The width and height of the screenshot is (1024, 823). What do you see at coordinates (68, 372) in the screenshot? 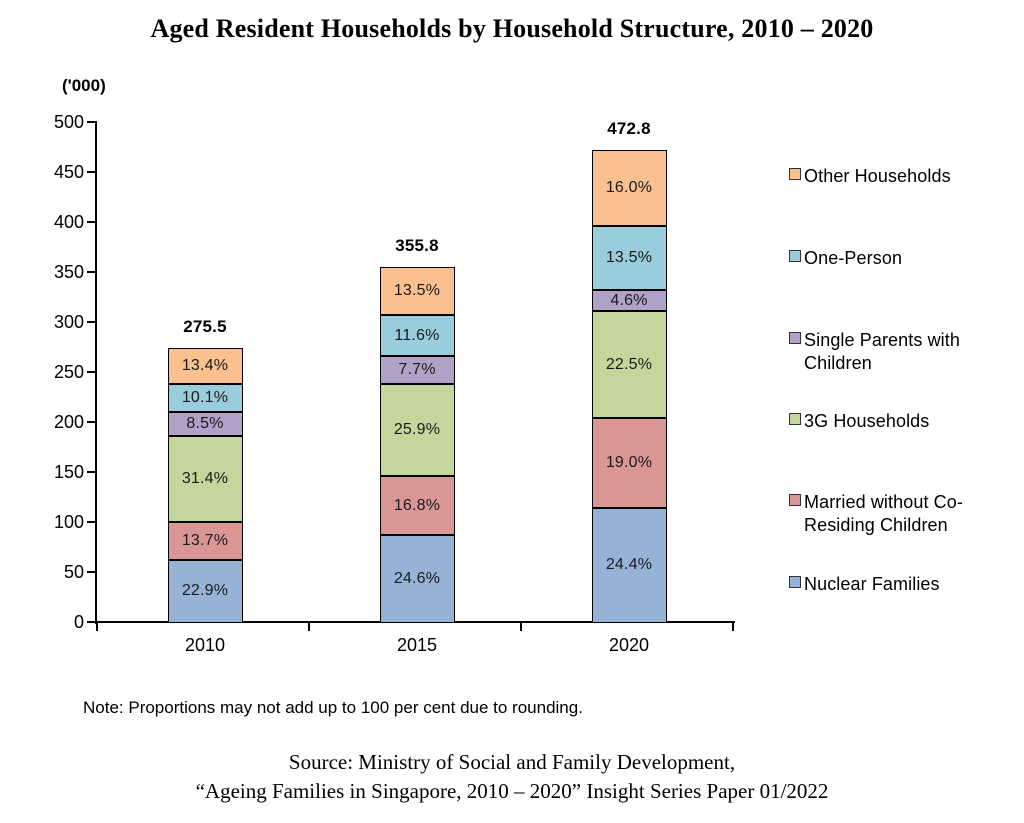
I see `y-axis-tick-label: 250` at bounding box center [68, 372].